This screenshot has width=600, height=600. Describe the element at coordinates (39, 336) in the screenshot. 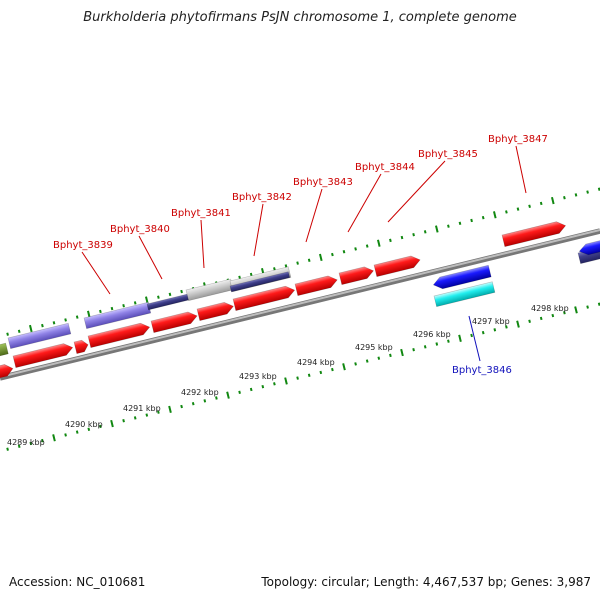

I see `rna-feature` at that location.